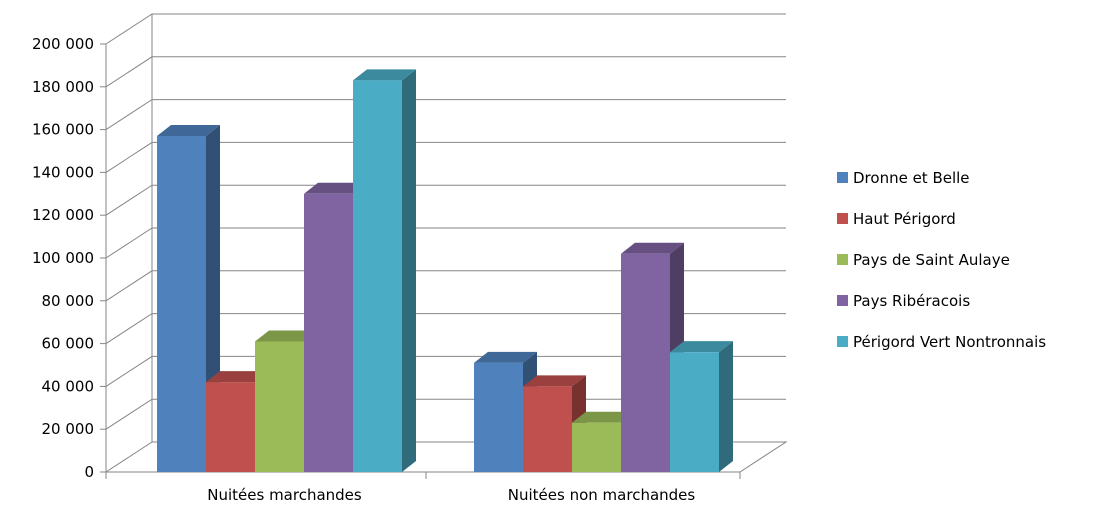 This screenshot has height=513, width=1095. I want to click on legend-label: Pays de Saint Aulaye, so click(931, 260).